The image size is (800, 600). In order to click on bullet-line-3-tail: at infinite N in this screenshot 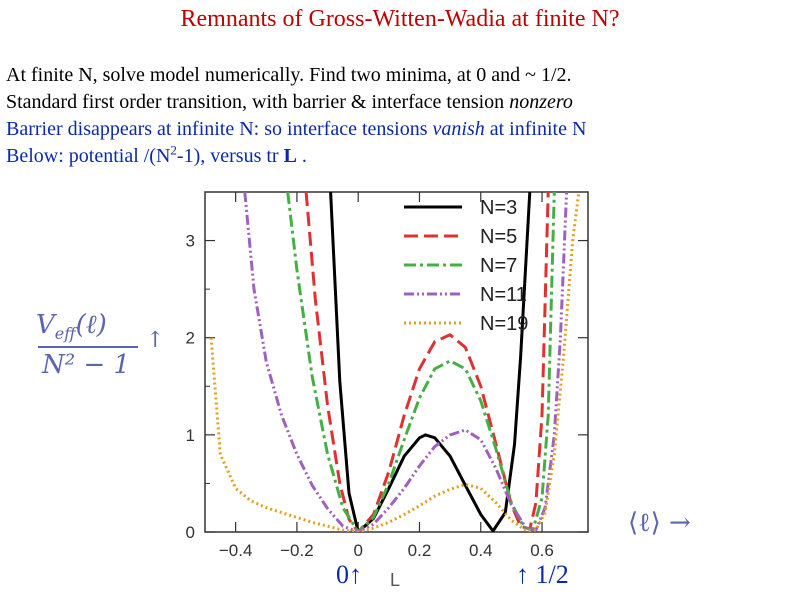, I will do `click(535, 129)`.